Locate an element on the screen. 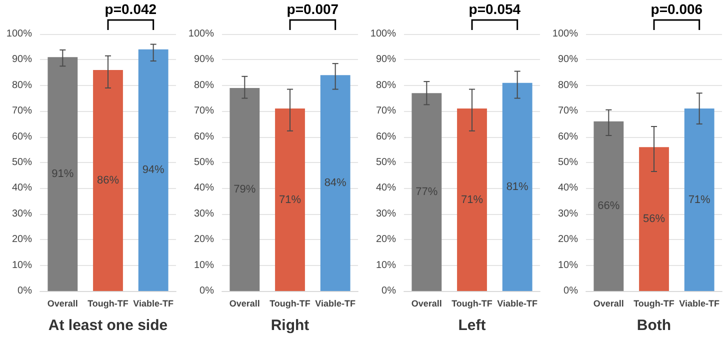 The image size is (728, 338). text: p=0.006 is located at coordinates (676, 9).